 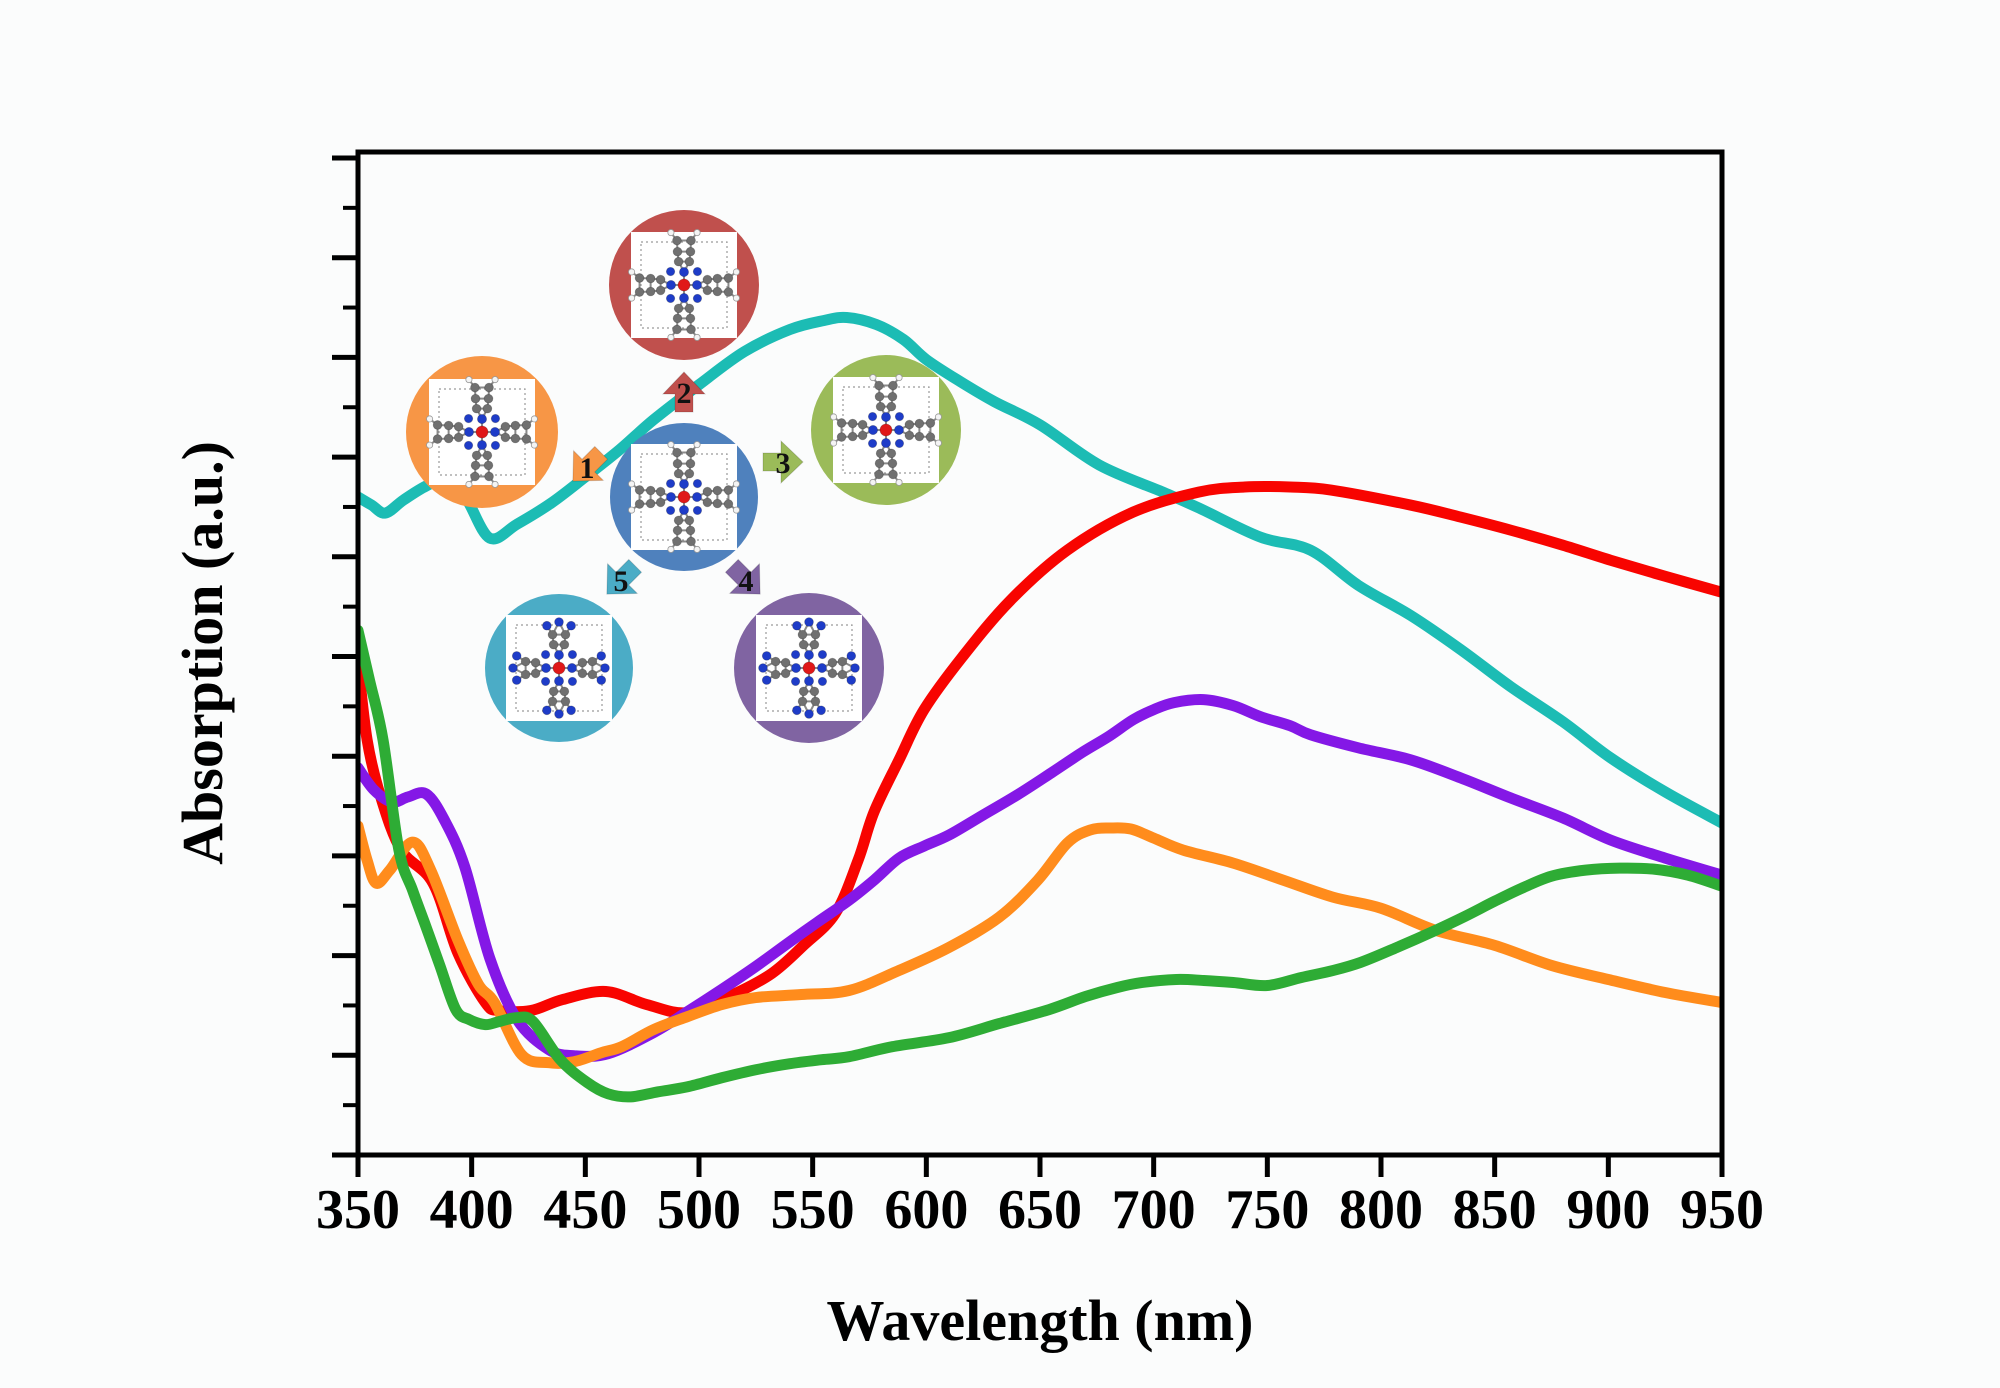 What do you see at coordinates (684, 393) in the screenshot?
I see `arrow-number: 2` at bounding box center [684, 393].